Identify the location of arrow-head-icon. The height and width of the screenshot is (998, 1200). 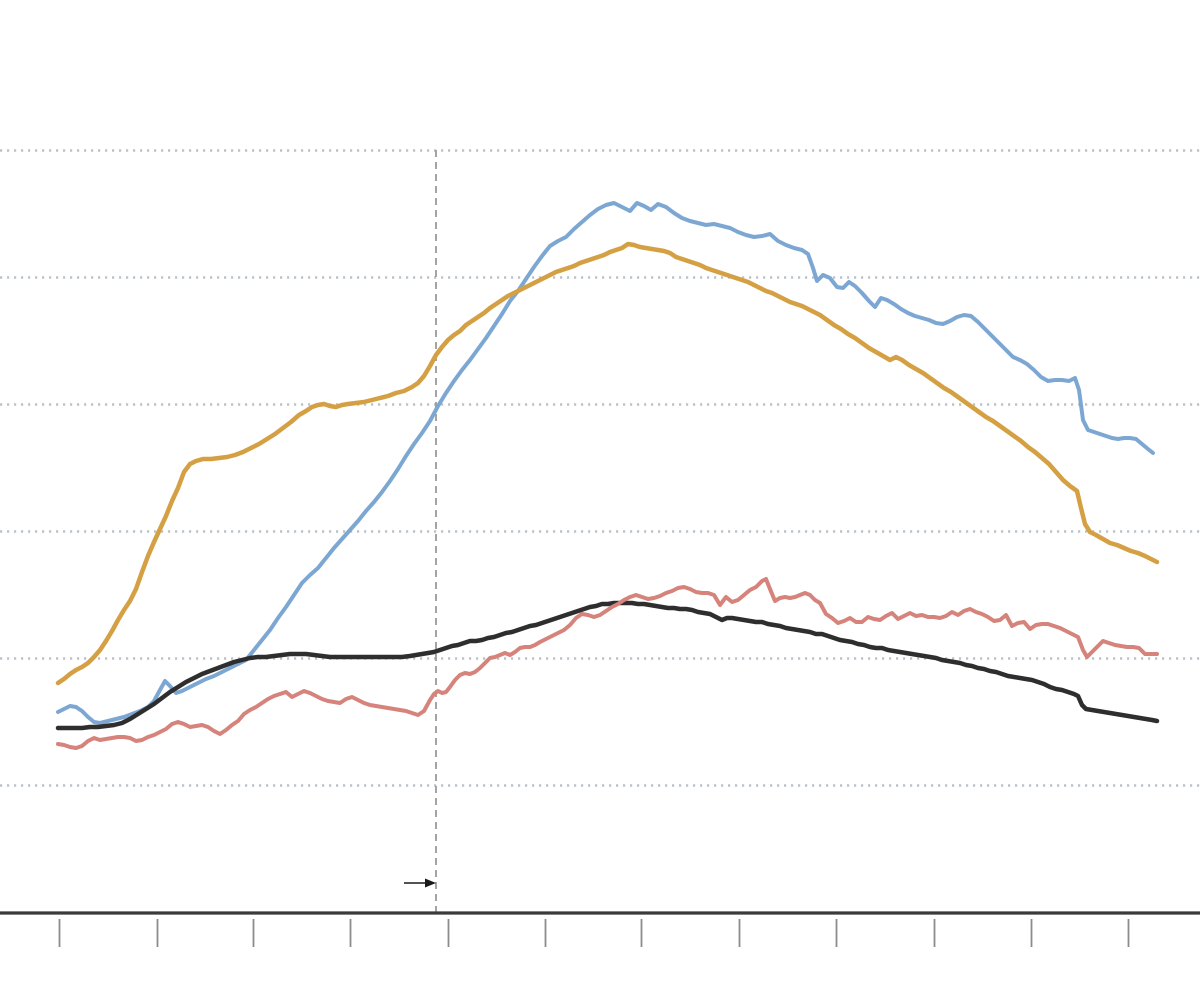
(430, 883).